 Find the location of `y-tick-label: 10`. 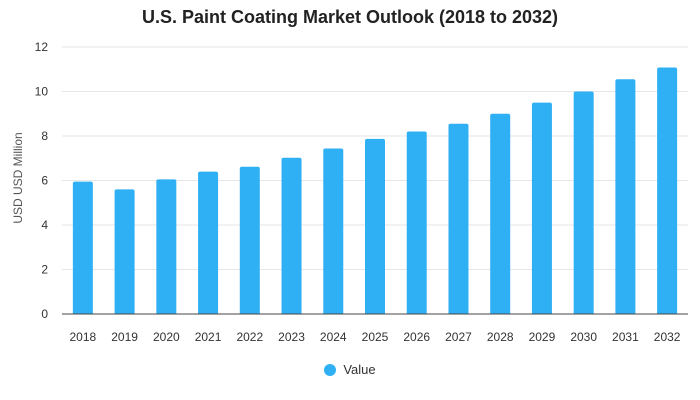

y-tick-label: 10 is located at coordinates (42, 92).